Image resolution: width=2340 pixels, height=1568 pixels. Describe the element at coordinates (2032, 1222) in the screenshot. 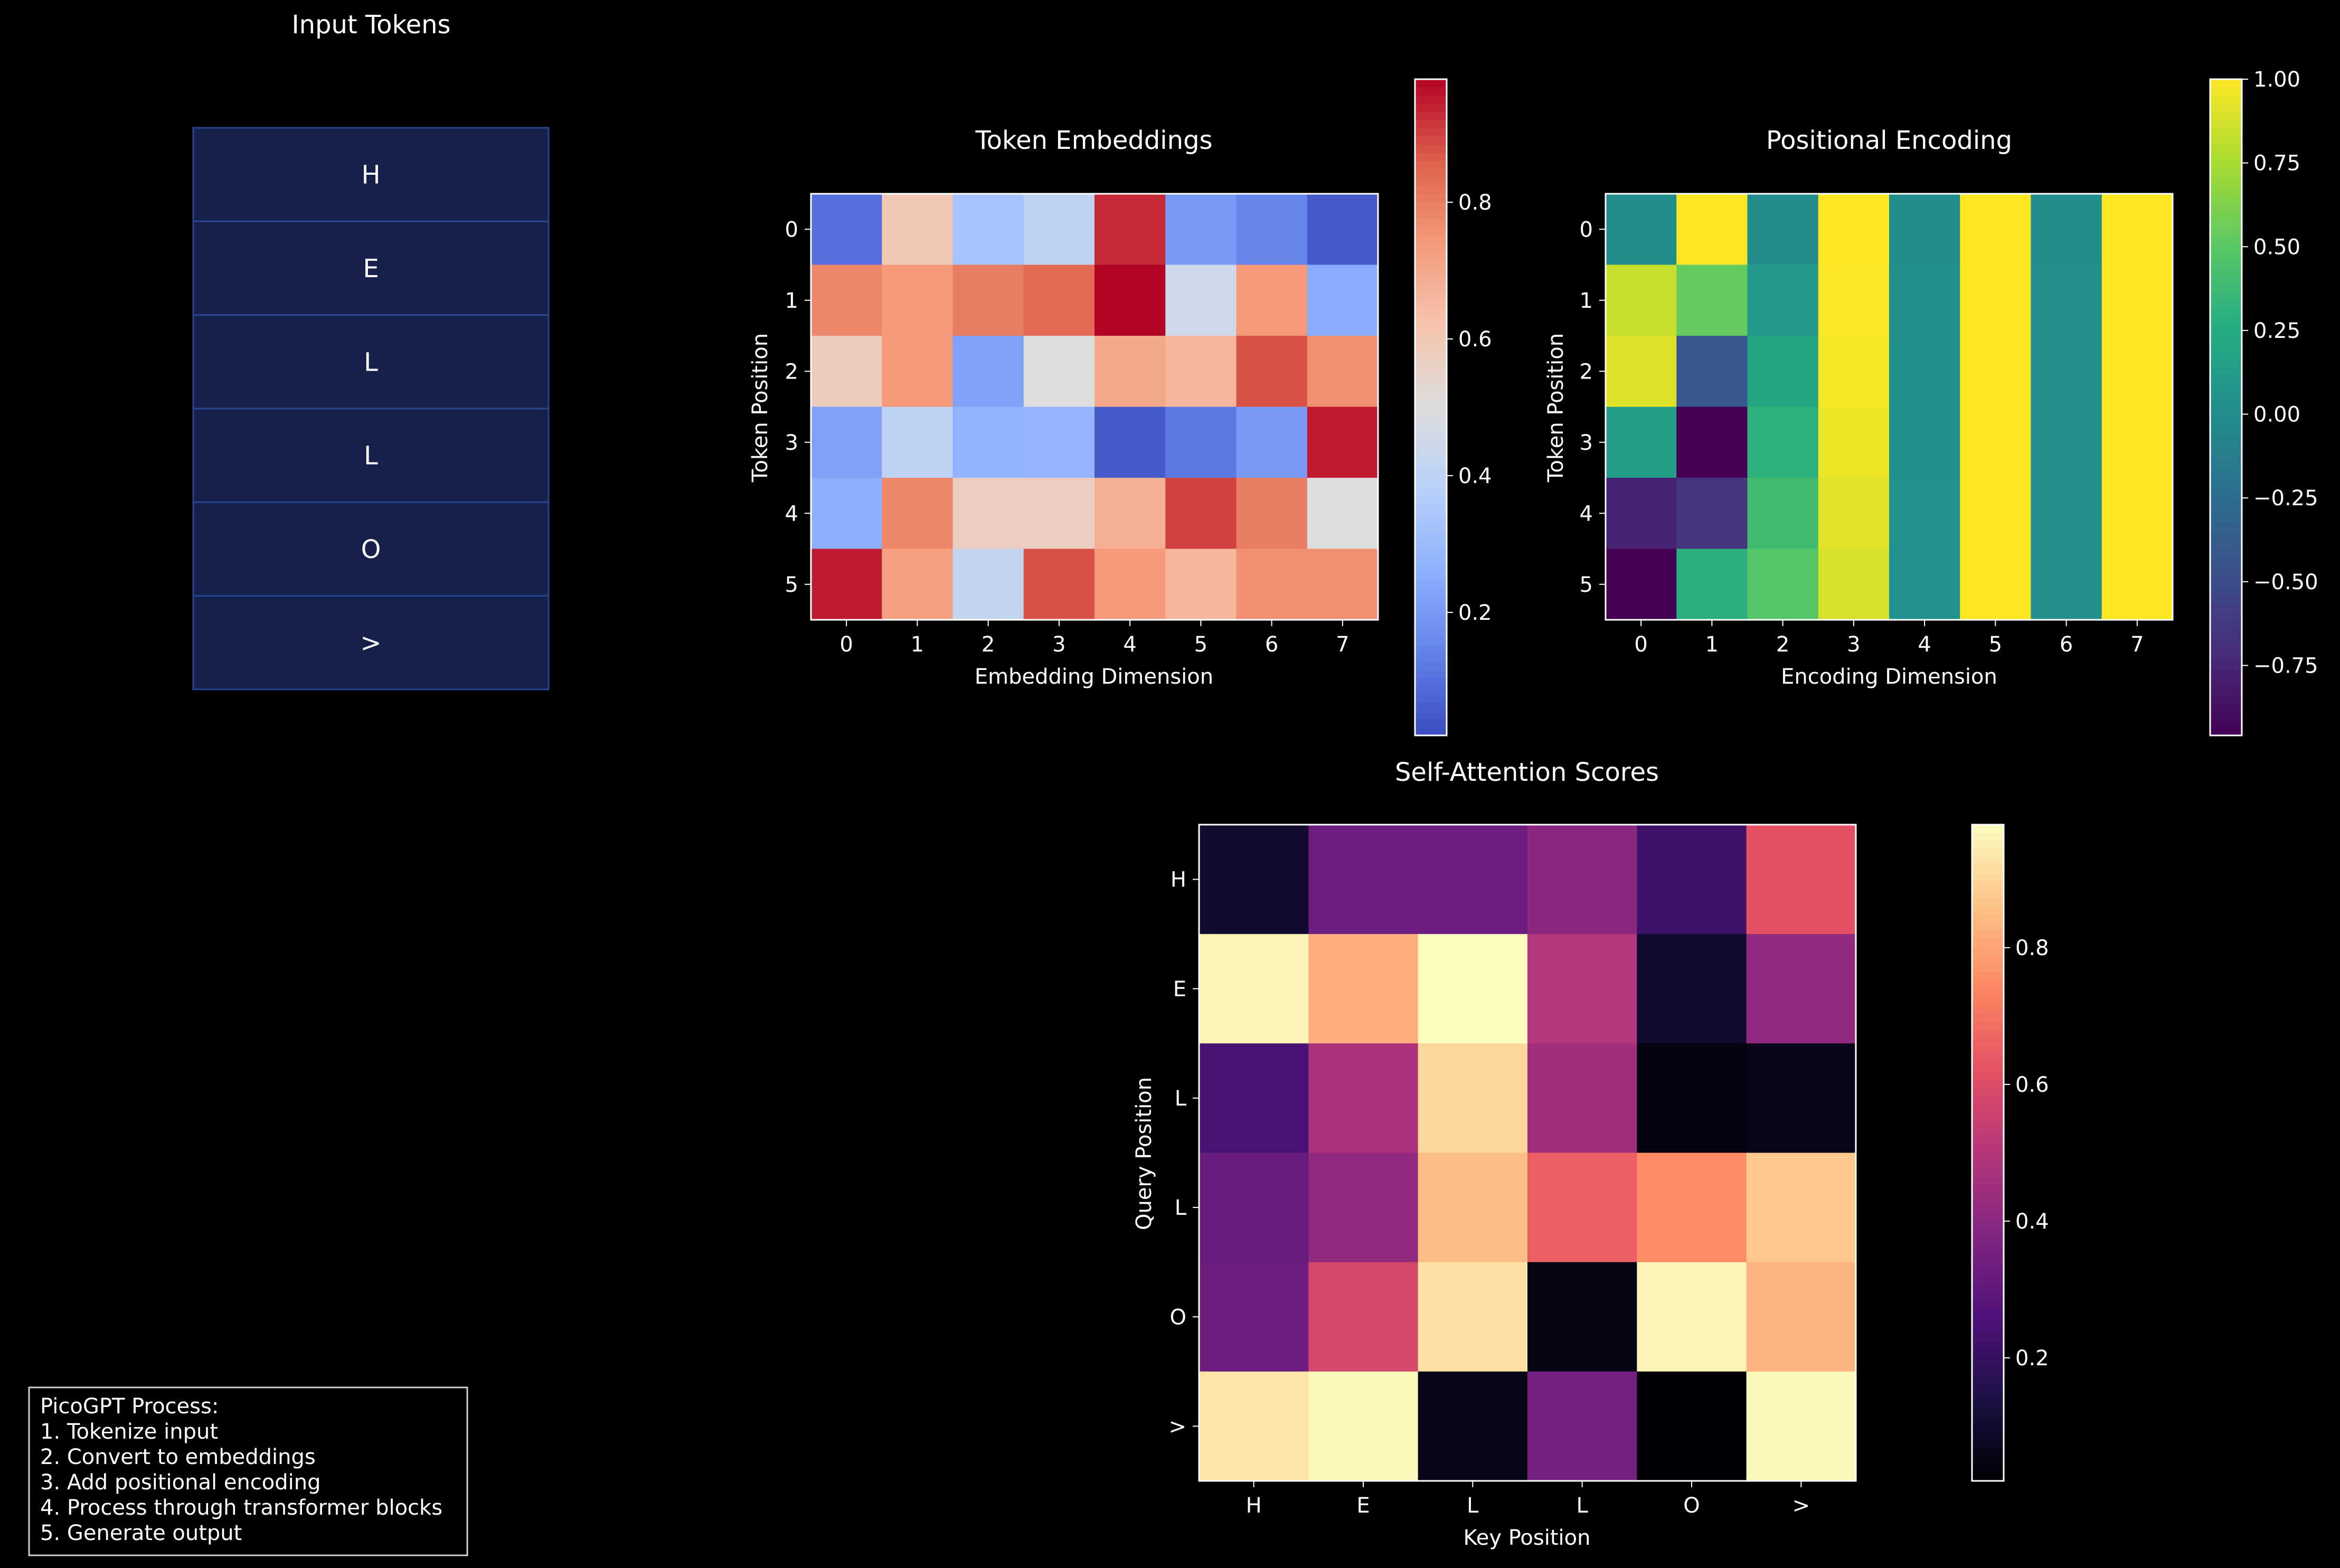

I see `colorbar-tick-label: 0.4` at that location.